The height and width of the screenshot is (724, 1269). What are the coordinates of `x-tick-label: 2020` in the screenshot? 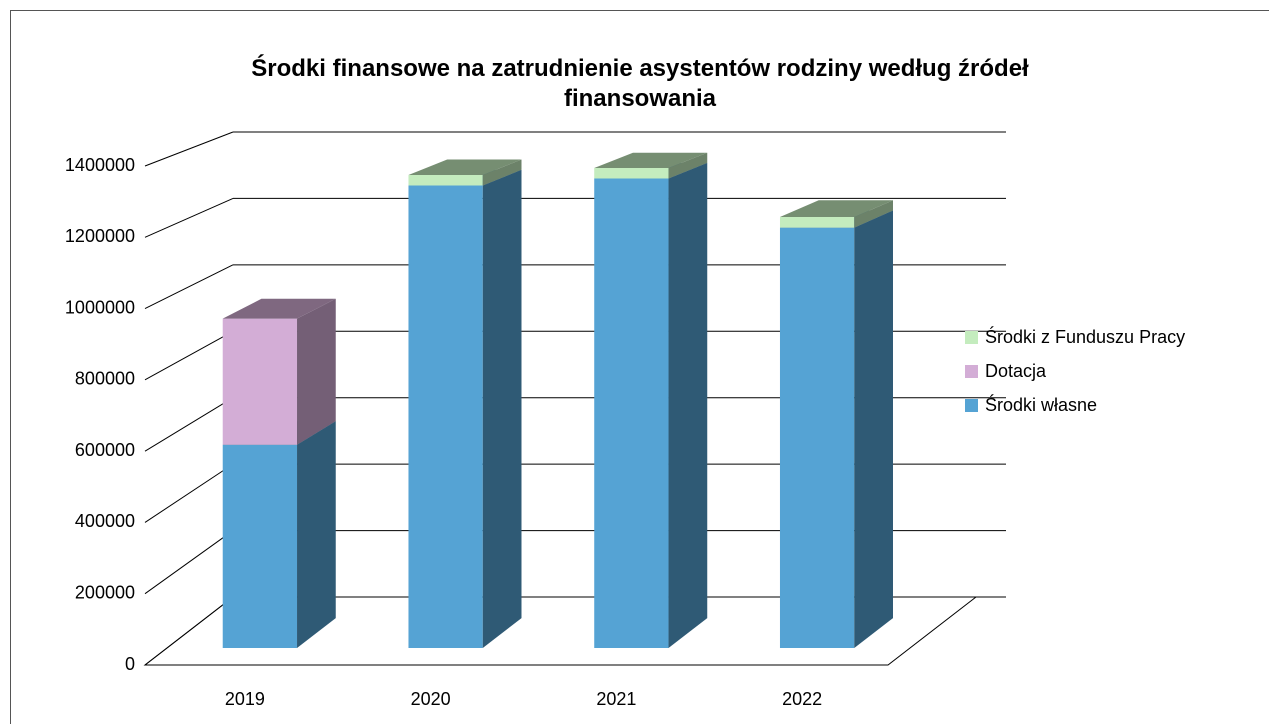 It's located at (431, 699).